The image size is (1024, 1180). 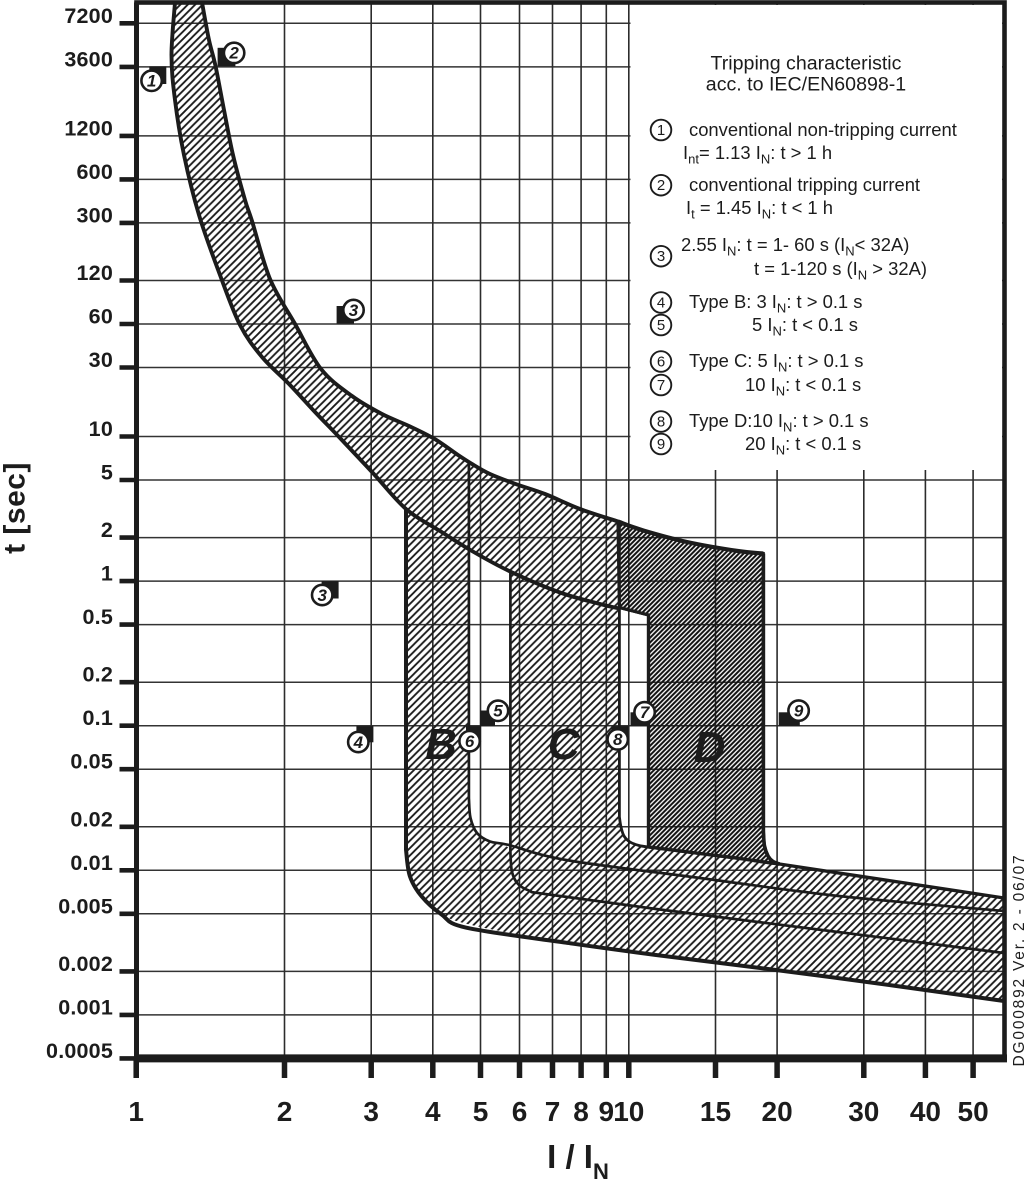 What do you see at coordinates (85, 964) in the screenshot?
I see `svg-text: 0.002` at bounding box center [85, 964].